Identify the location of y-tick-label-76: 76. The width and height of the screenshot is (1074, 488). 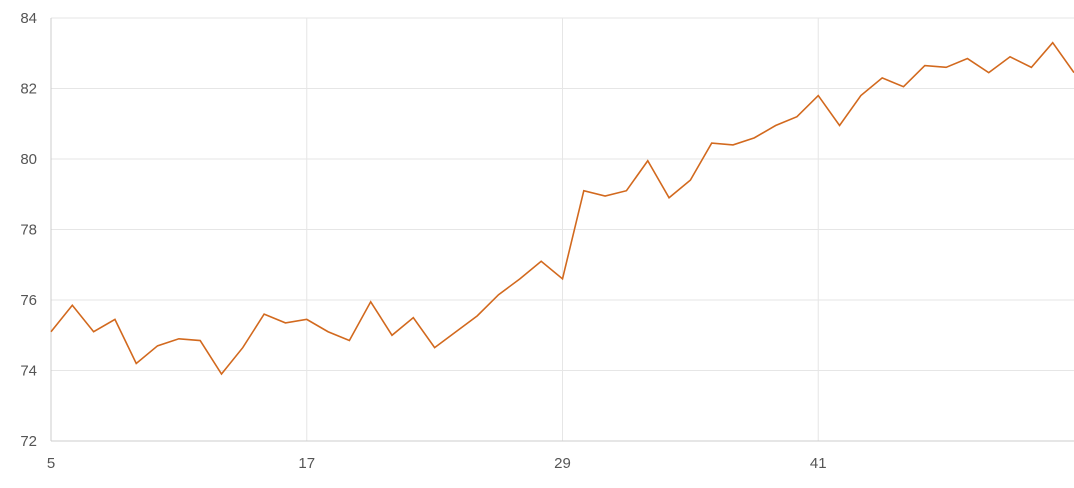
(28, 300).